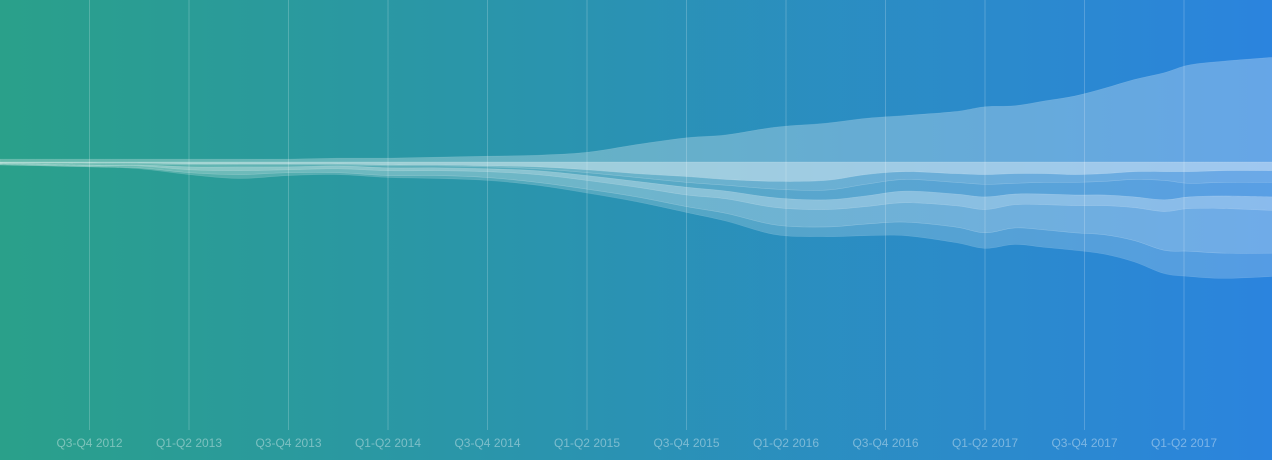 This screenshot has height=460, width=1272. What do you see at coordinates (587, 443) in the screenshot?
I see `x-tick-label: Q1-Q2 2015` at bounding box center [587, 443].